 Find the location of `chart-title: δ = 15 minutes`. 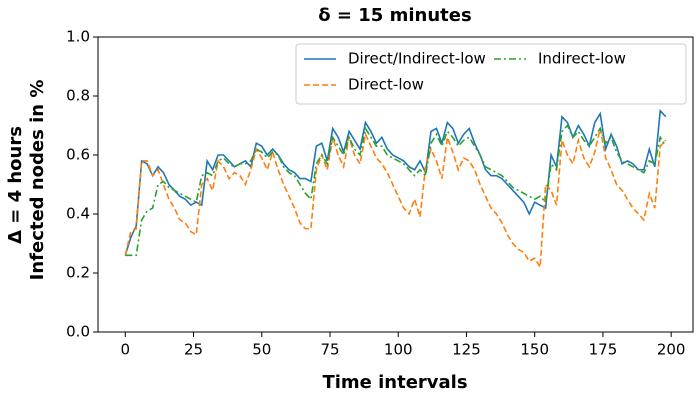

chart-title: δ = 15 minutes is located at coordinates (394, 15).